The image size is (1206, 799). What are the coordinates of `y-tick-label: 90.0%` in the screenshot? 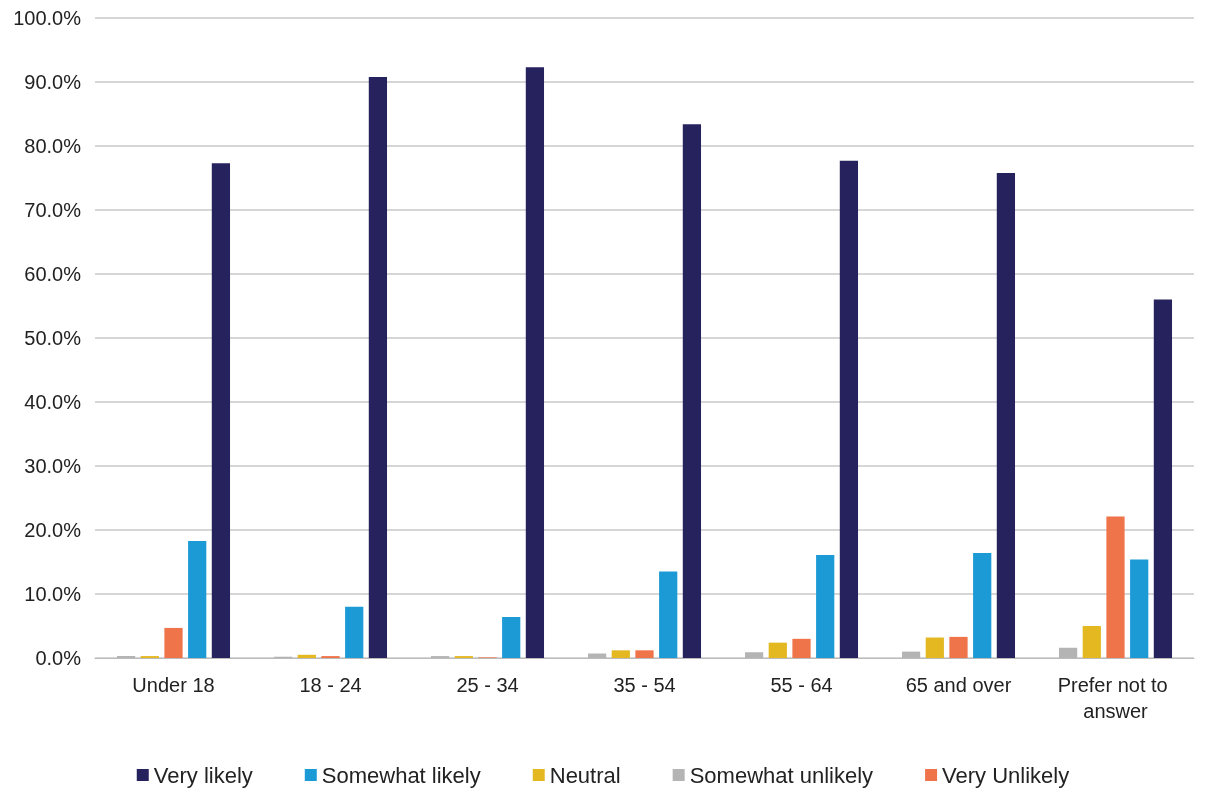 It's located at (53, 82).